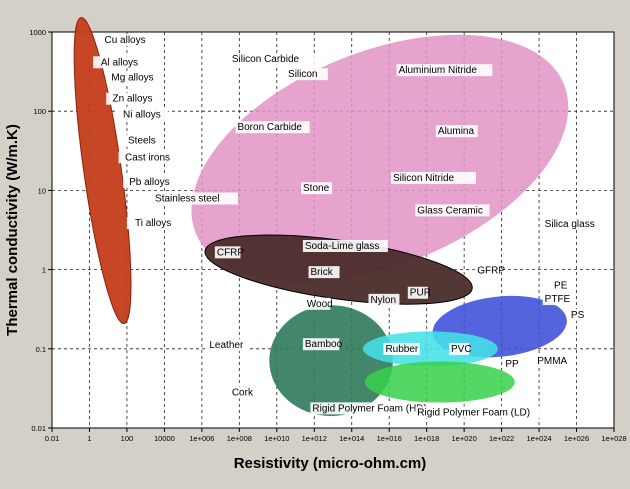 Image resolution: width=630 pixels, height=489 pixels. I want to click on material-label: GFRP, so click(491, 271).